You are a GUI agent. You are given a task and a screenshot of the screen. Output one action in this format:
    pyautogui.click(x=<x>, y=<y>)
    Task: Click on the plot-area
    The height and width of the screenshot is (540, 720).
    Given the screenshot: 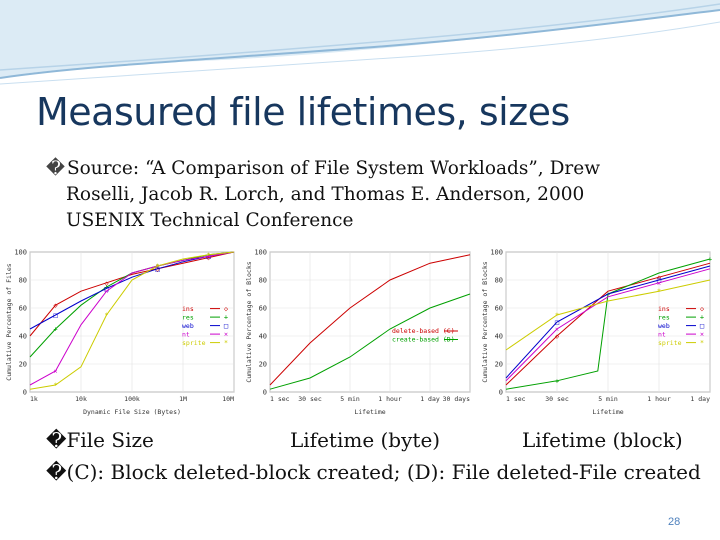 What is the action you would take?
    pyautogui.click(x=370, y=322)
    